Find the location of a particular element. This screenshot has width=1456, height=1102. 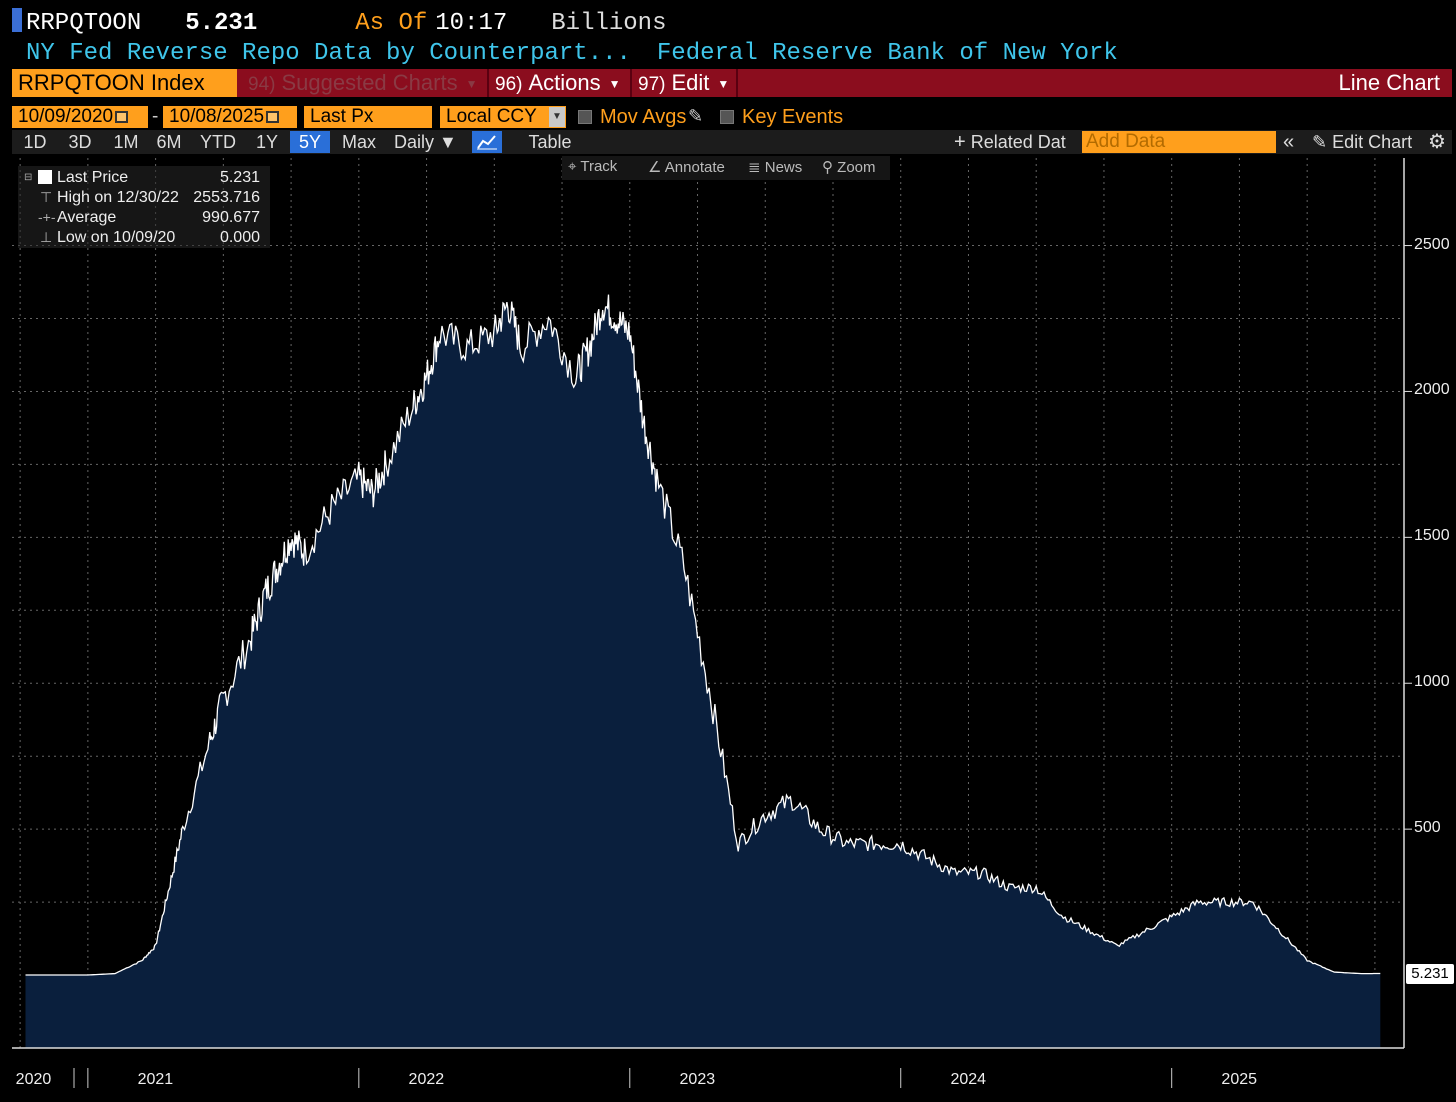

periodicity-label: Daily is located at coordinates (414, 142).